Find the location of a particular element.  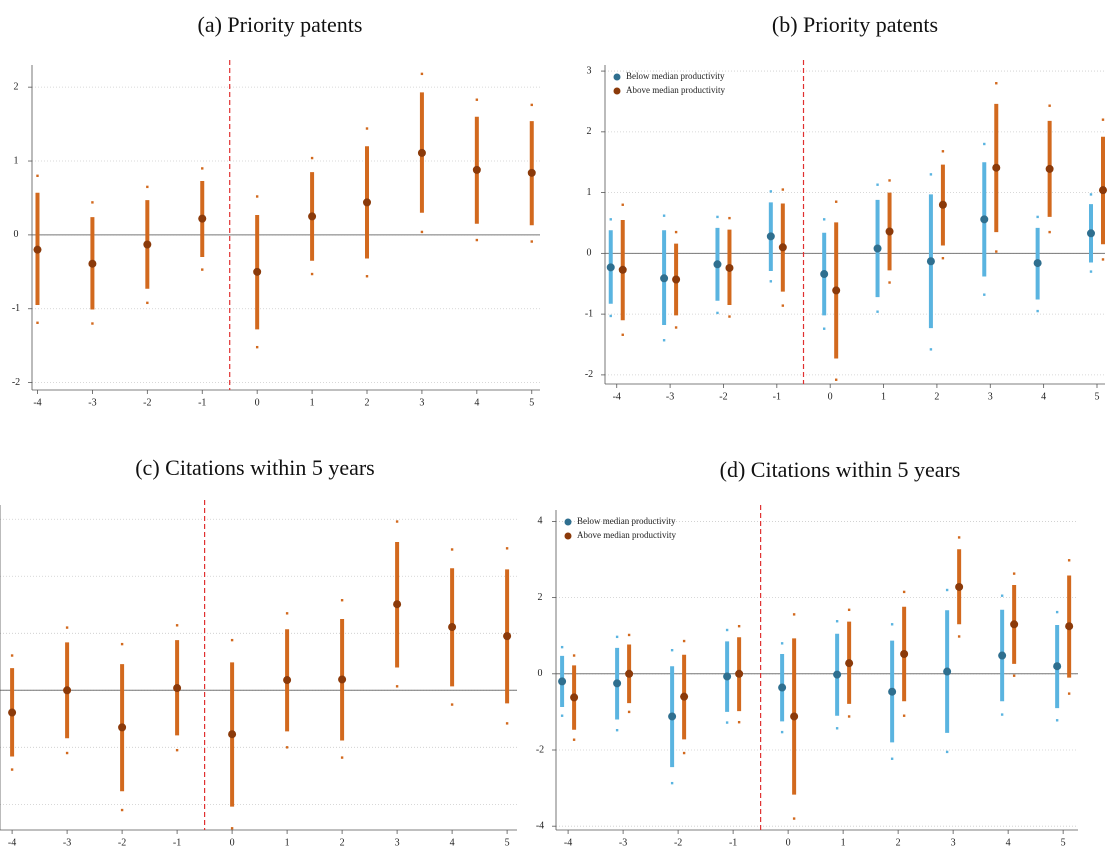

x-tick-label: -3 is located at coordinates (67, 842).